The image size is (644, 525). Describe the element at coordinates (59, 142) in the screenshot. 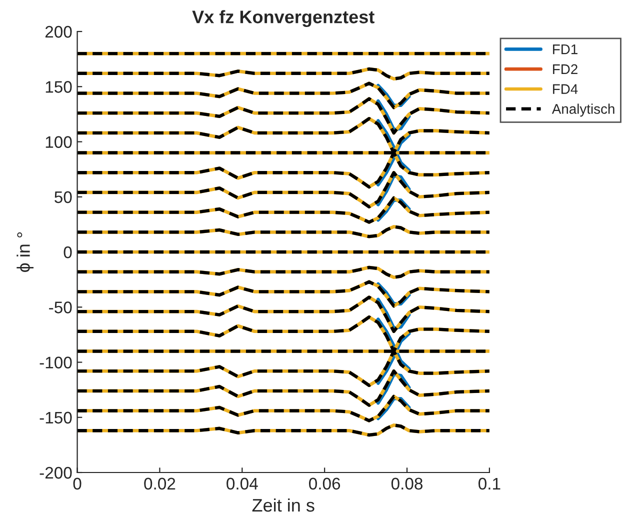

I see `y-tick-label: 100` at that location.